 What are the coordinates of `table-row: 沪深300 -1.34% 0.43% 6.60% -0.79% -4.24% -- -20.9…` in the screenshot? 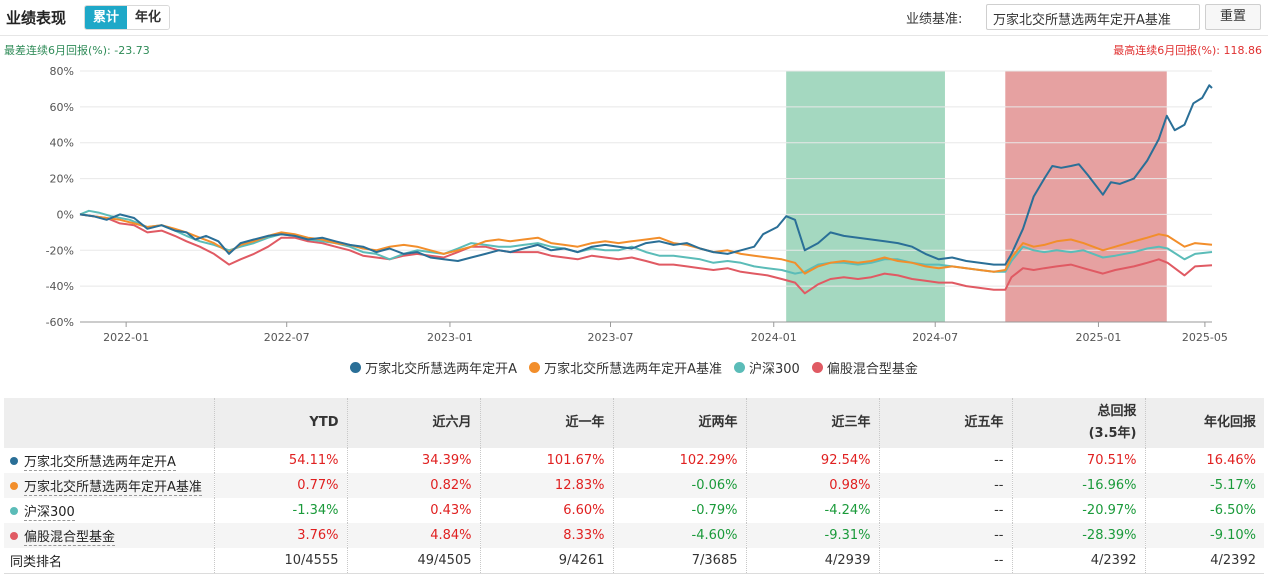 It's located at (634, 510).